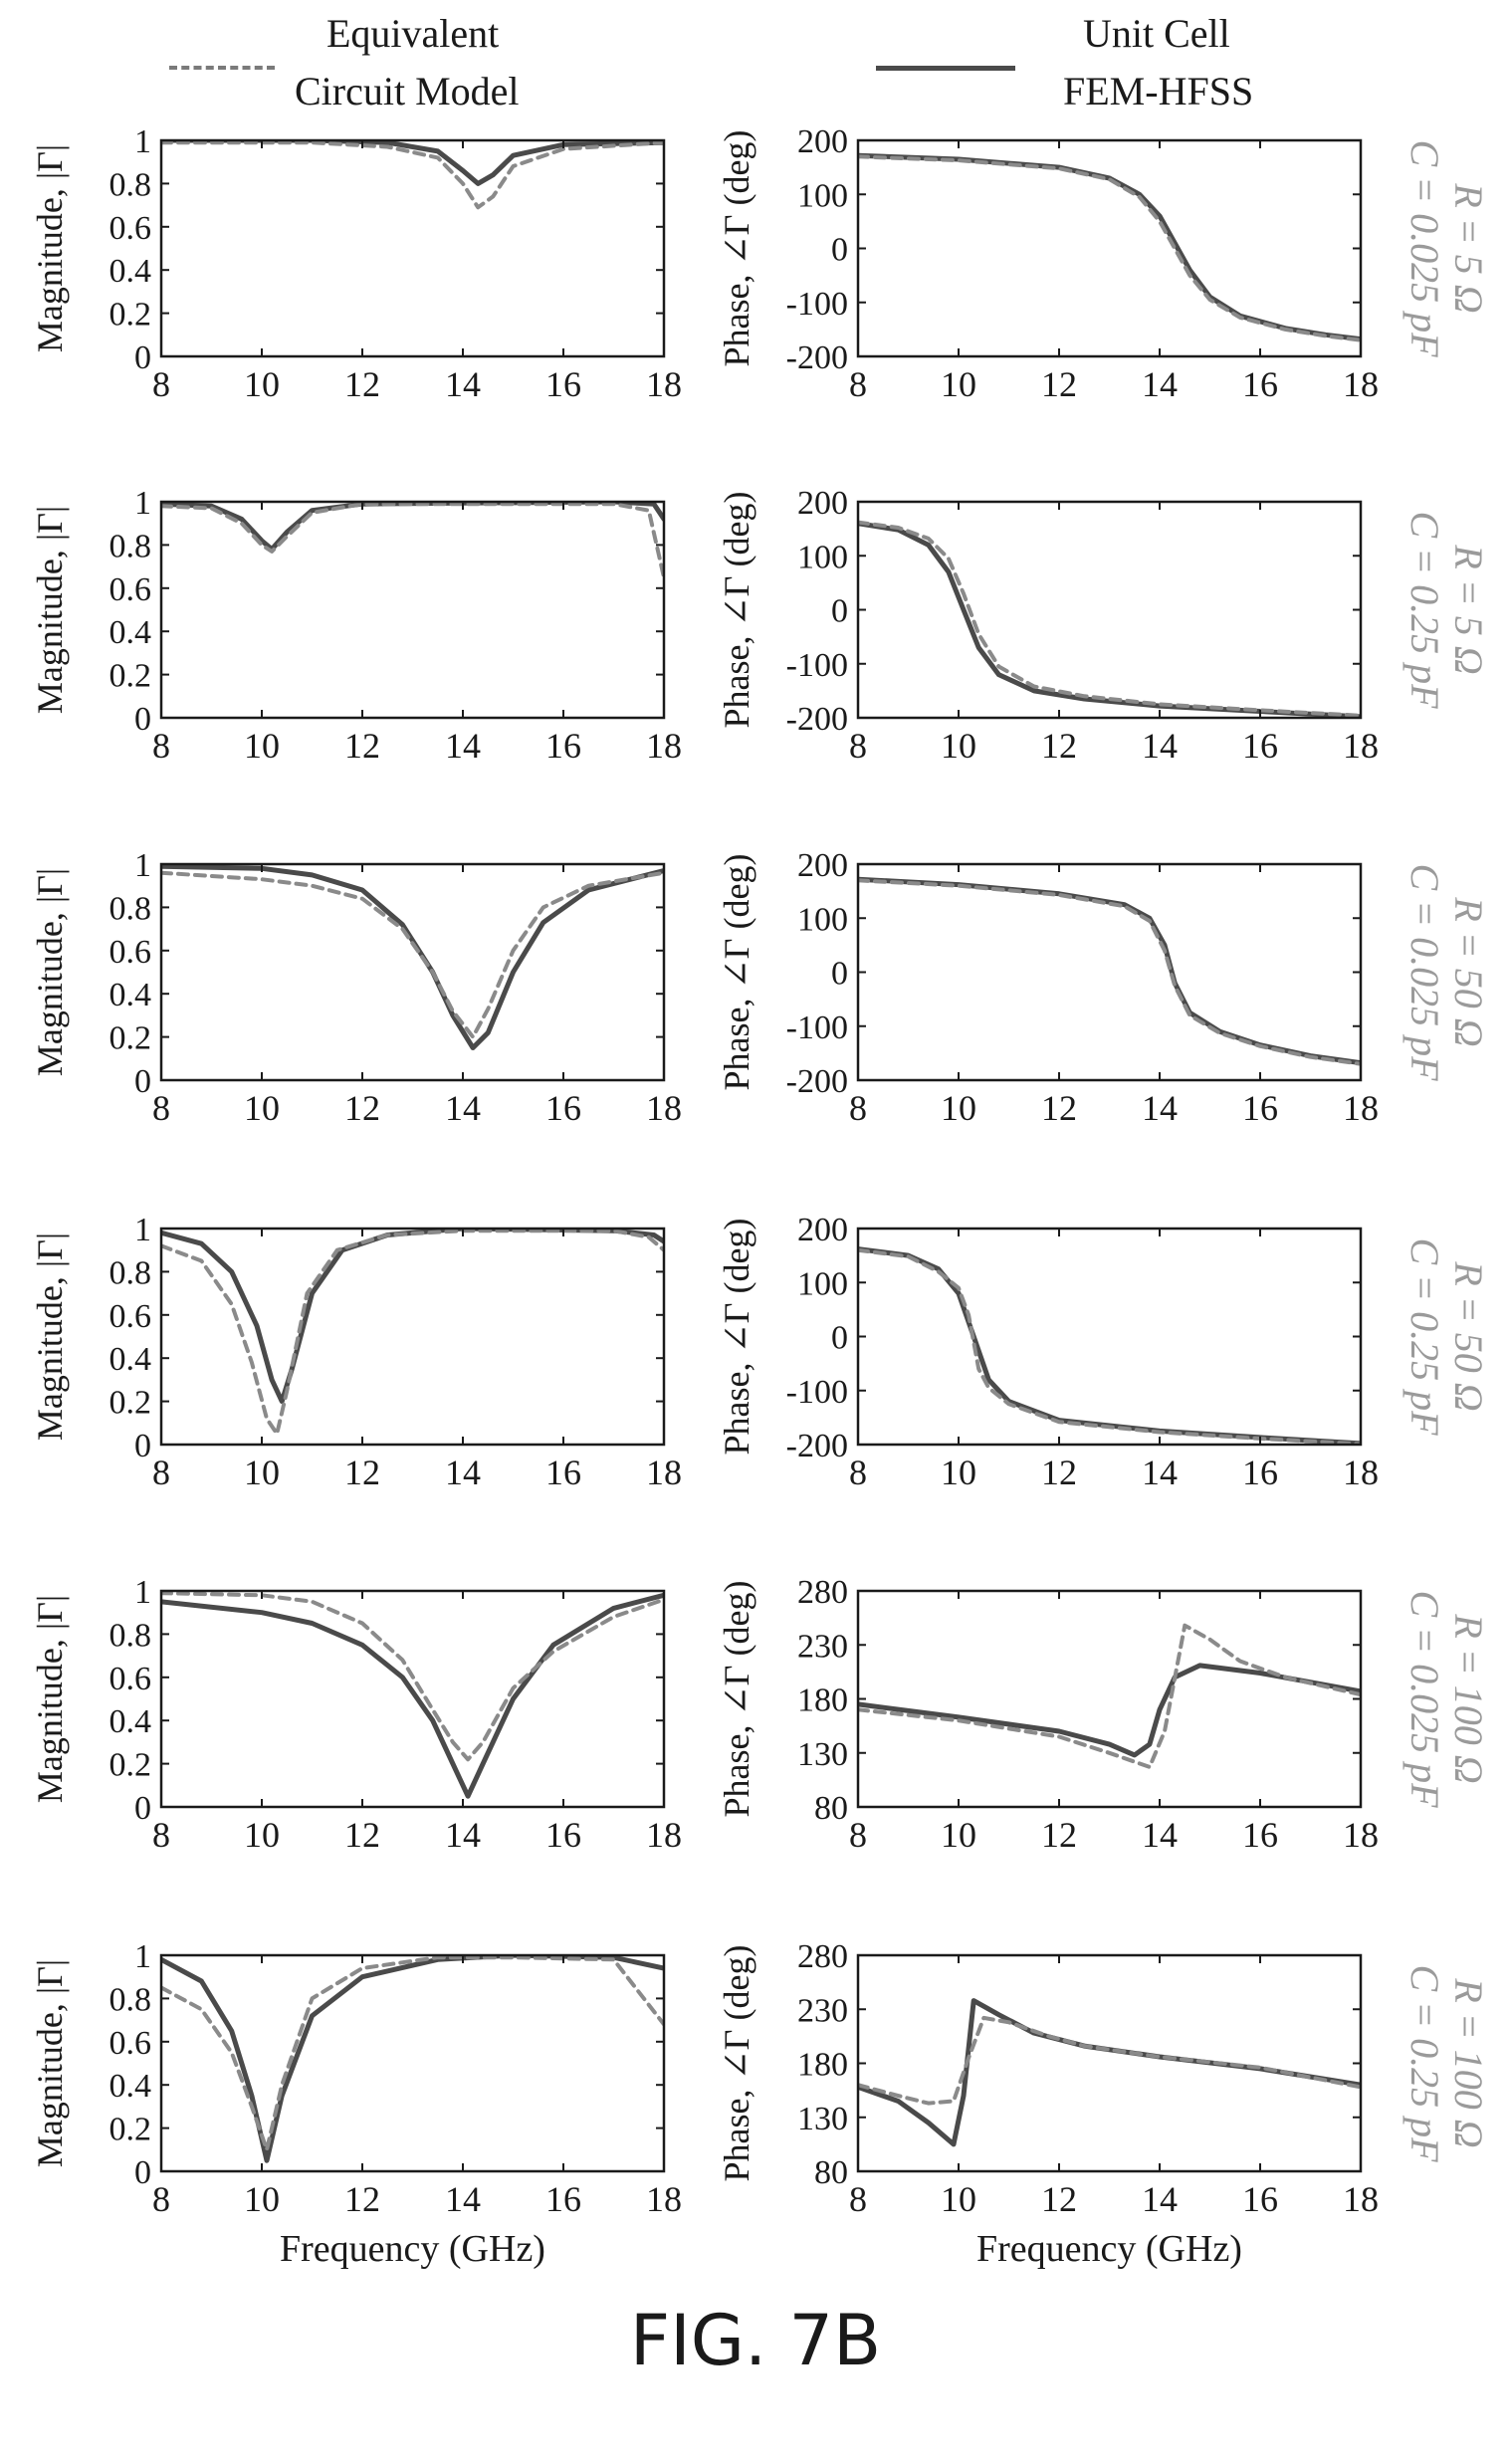 The image size is (1511, 2464). What do you see at coordinates (823, 1754) in the screenshot?
I see `y-tick-label: 130` at bounding box center [823, 1754].